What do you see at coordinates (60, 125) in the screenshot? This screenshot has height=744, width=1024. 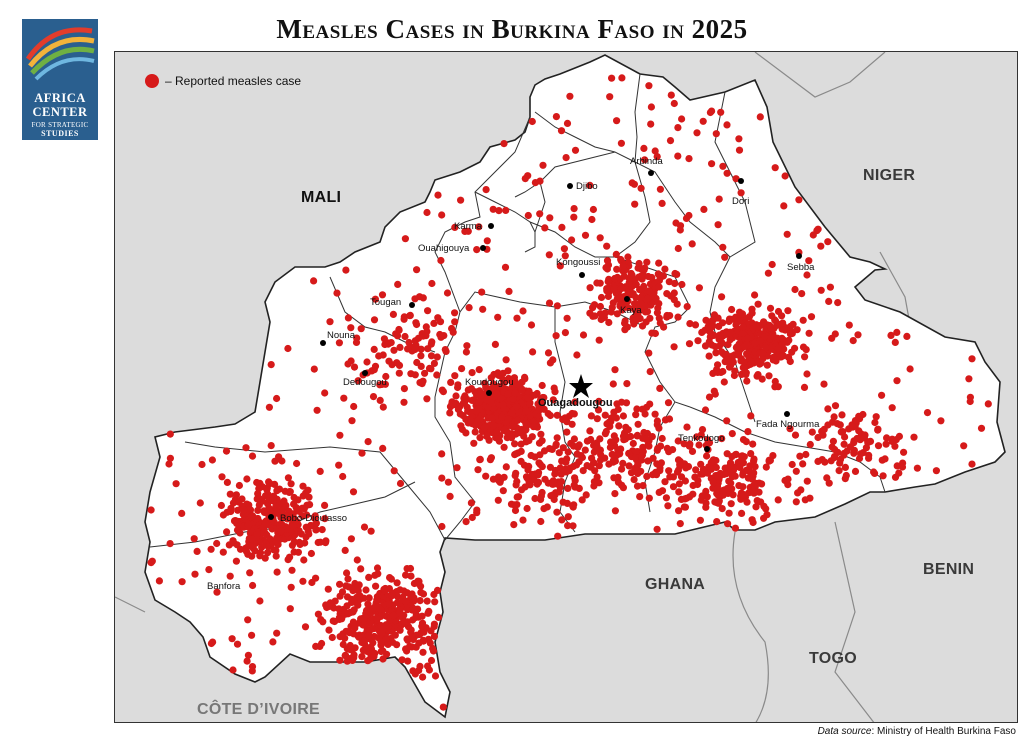 I see `logo-line-3: FOR STRATEGIC` at bounding box center [60, 125].